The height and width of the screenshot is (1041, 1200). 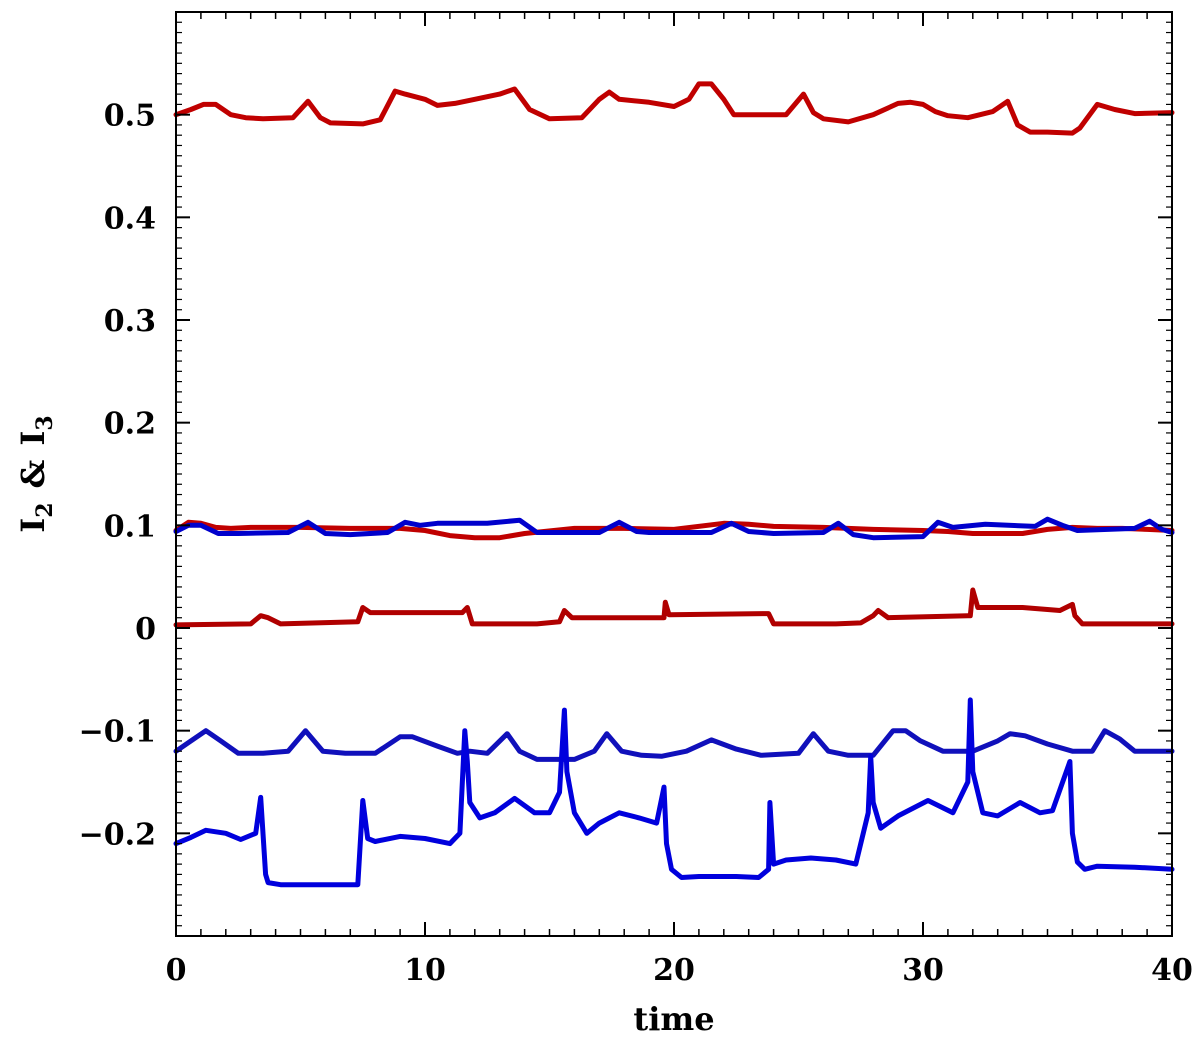 I want to click on y-tick-label: 0.4, so click(x=130, y=218).